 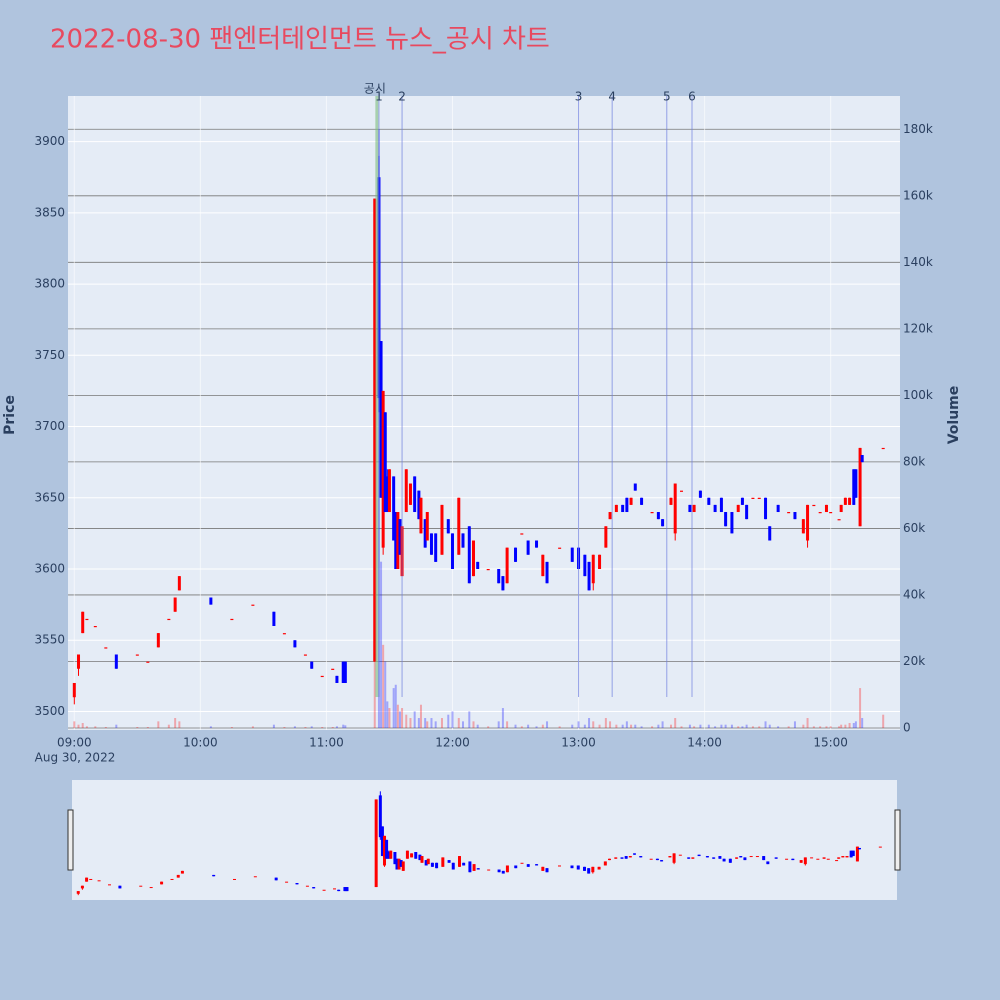 I want to click on chart-title: 2022-08-30 팬엔터테인먼트 뉴스_공시 차트, so click(x=300, y=40).